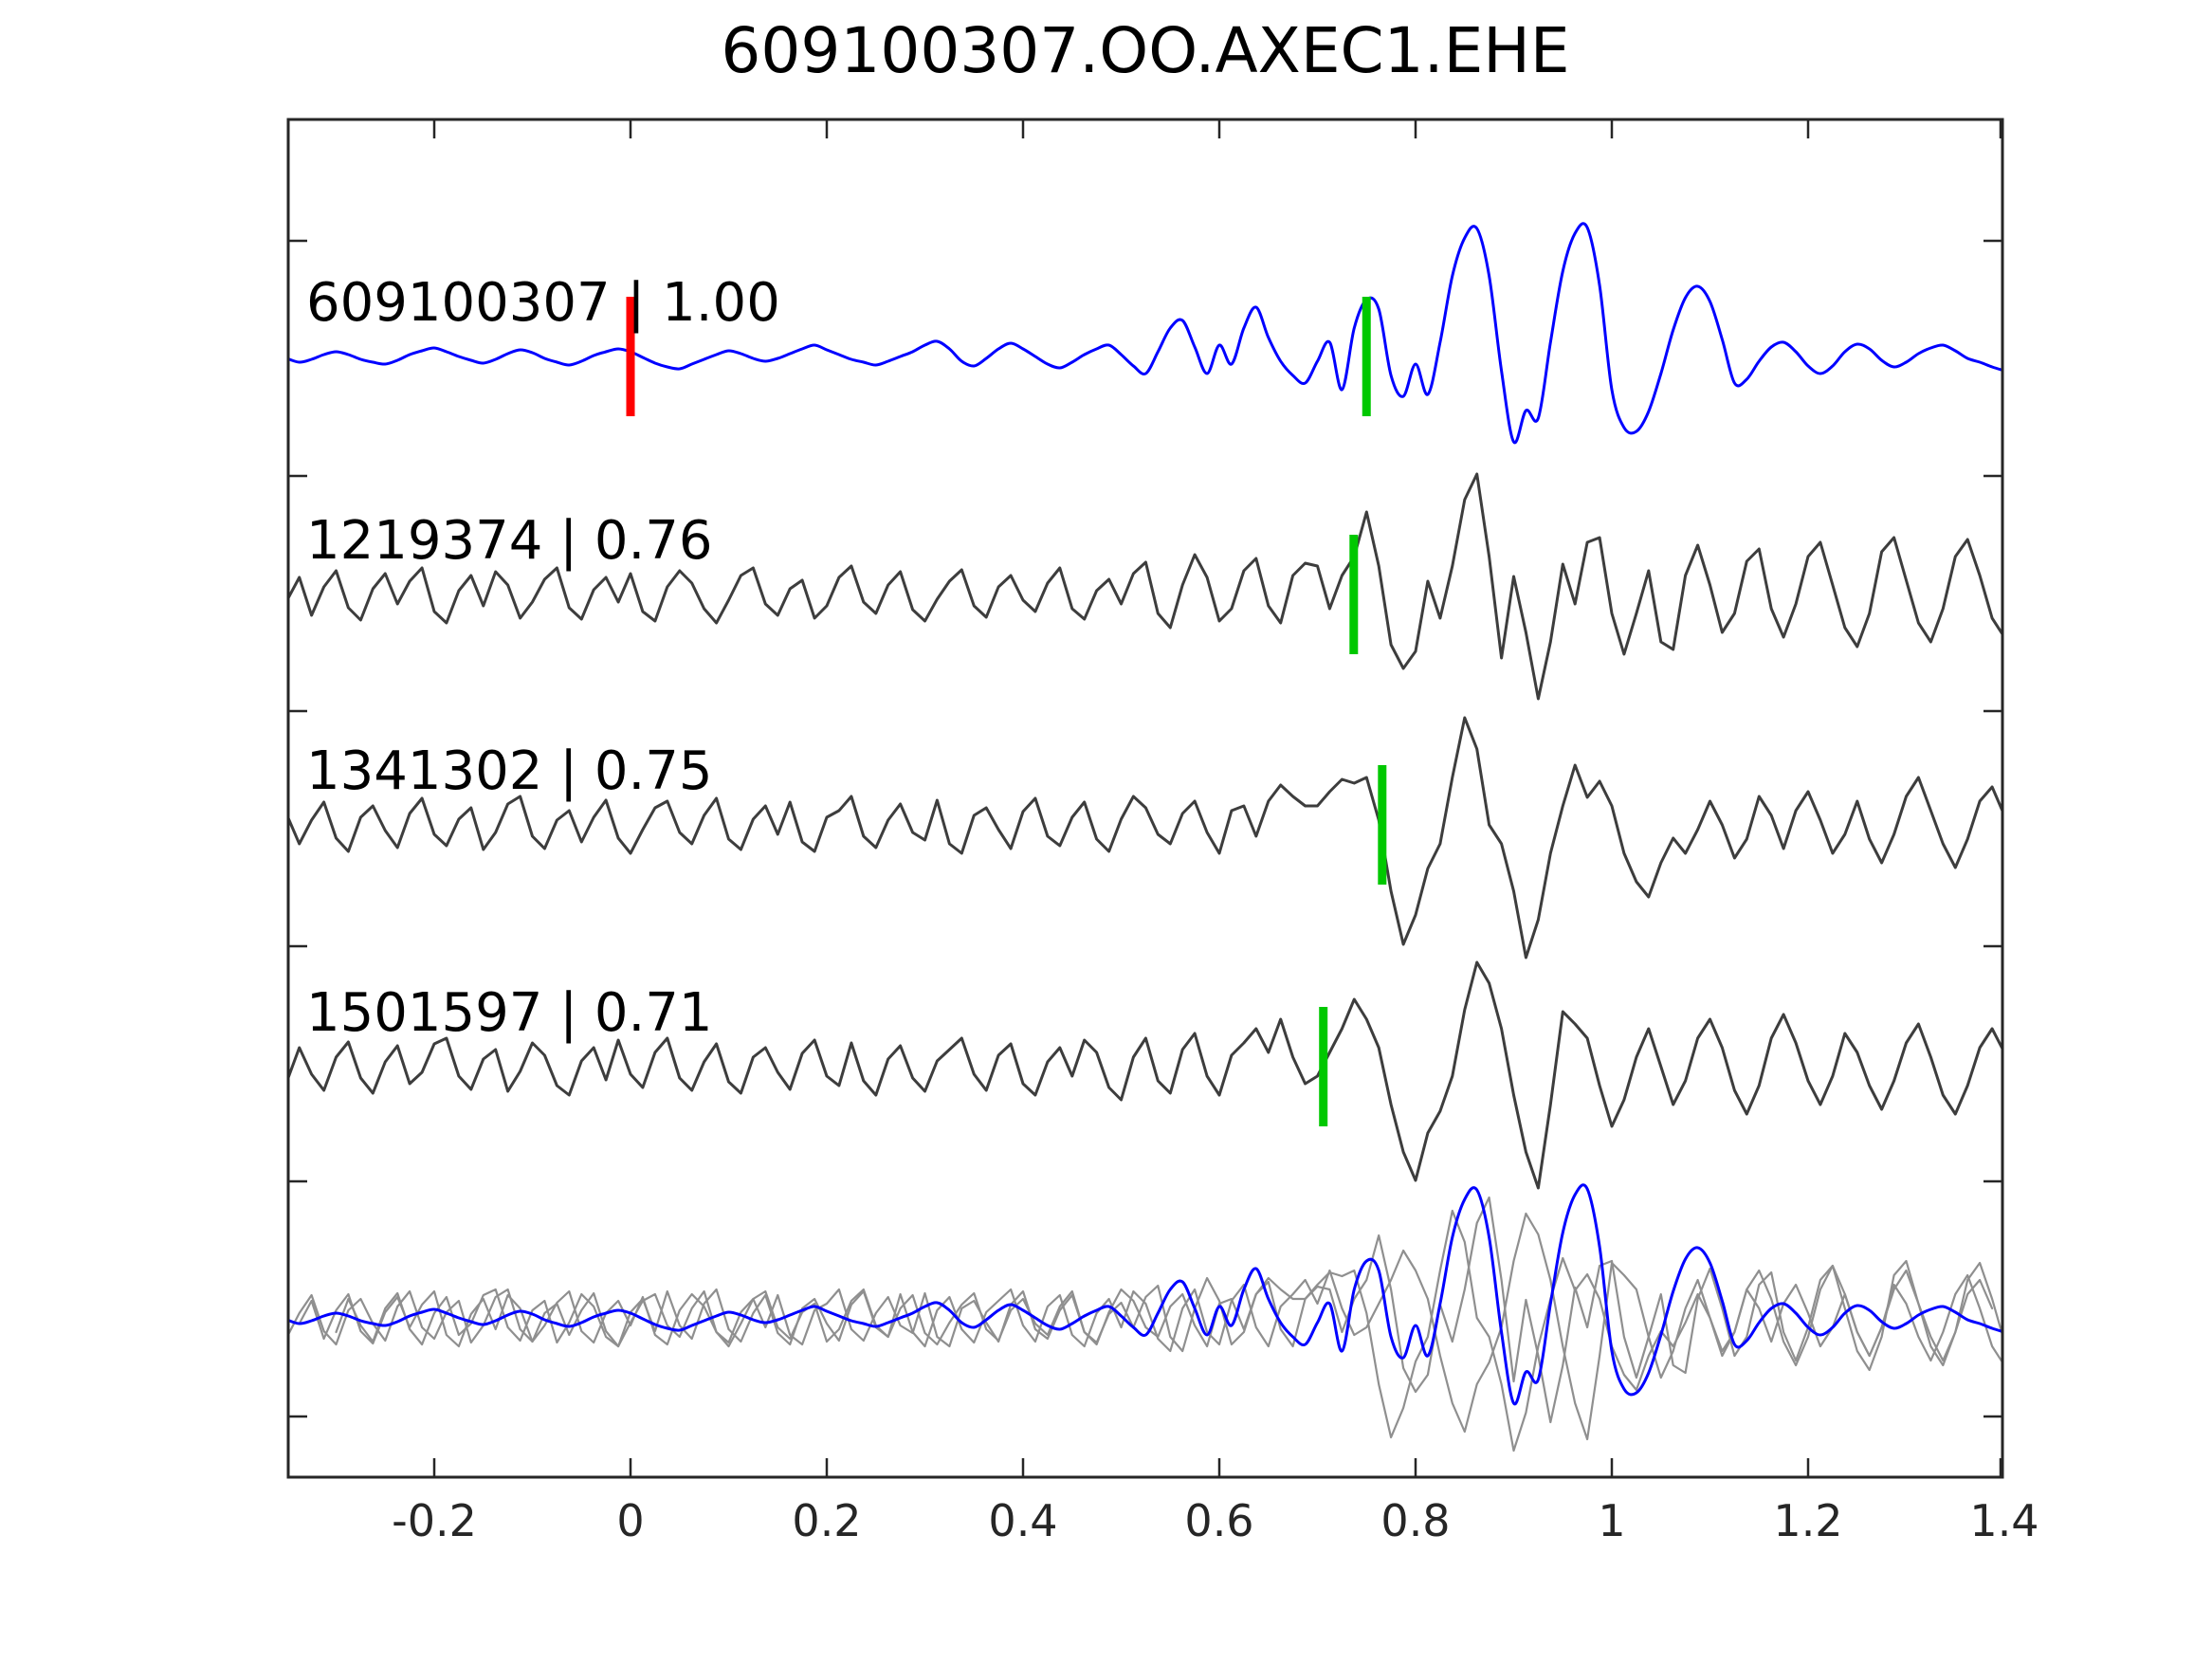 The width and height of the screenshot is (2212, 1663). Describe the element at coordinates (1807, 1520) in the screenshot. I see `x-tick-label: 1.2` at that location.